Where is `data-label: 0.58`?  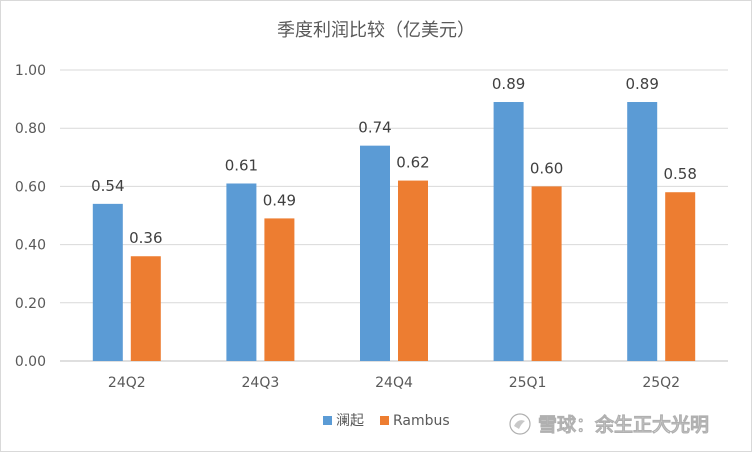
data-label: 0.58 is located at coordinates (679, 174).